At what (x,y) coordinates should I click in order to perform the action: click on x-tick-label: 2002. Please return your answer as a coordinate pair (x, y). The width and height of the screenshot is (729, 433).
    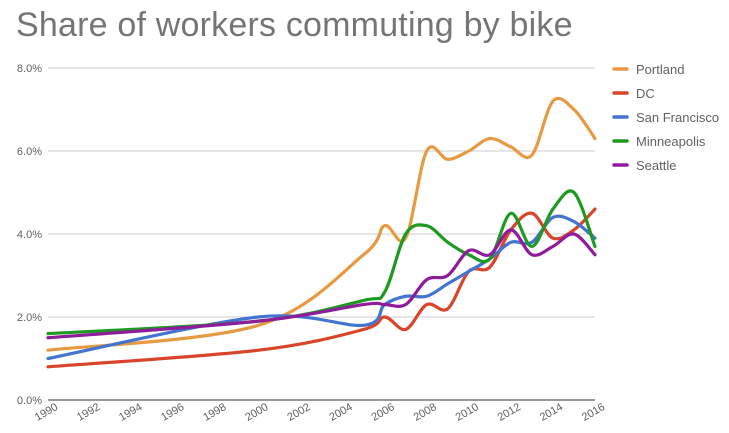
    Looking at the image, I should click on (298, 412).